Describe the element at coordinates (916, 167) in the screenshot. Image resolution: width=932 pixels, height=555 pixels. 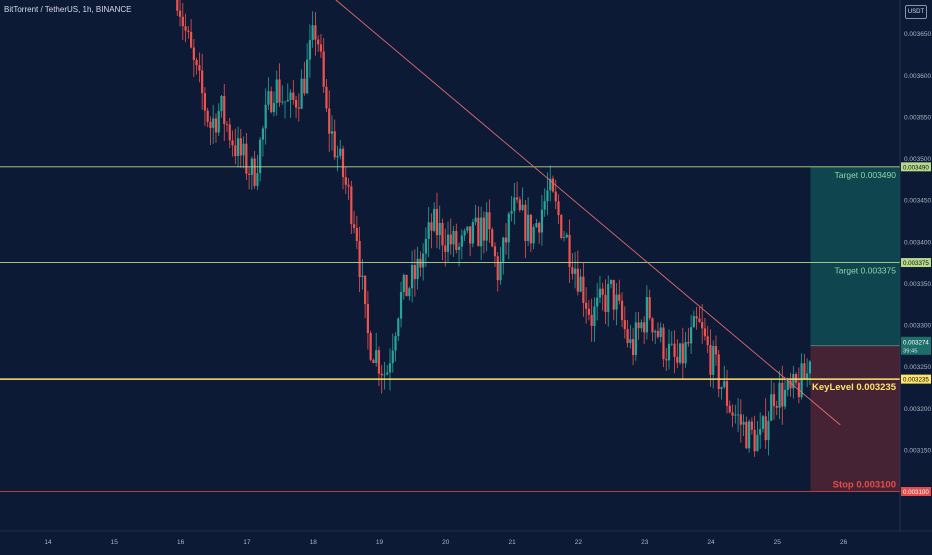
I see `price-tag-label: 0.003490` at that location.